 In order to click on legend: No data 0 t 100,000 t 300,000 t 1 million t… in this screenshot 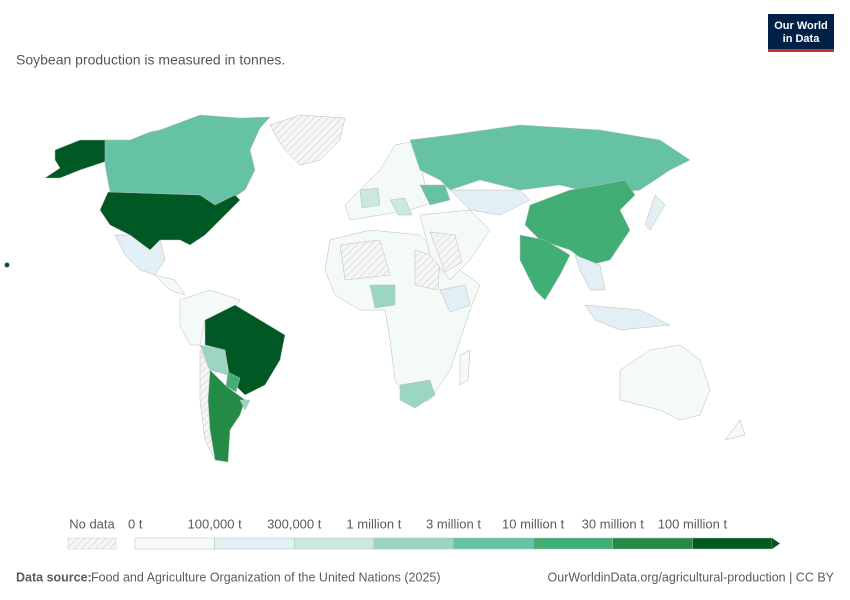, I will do `click(423, 533)`.